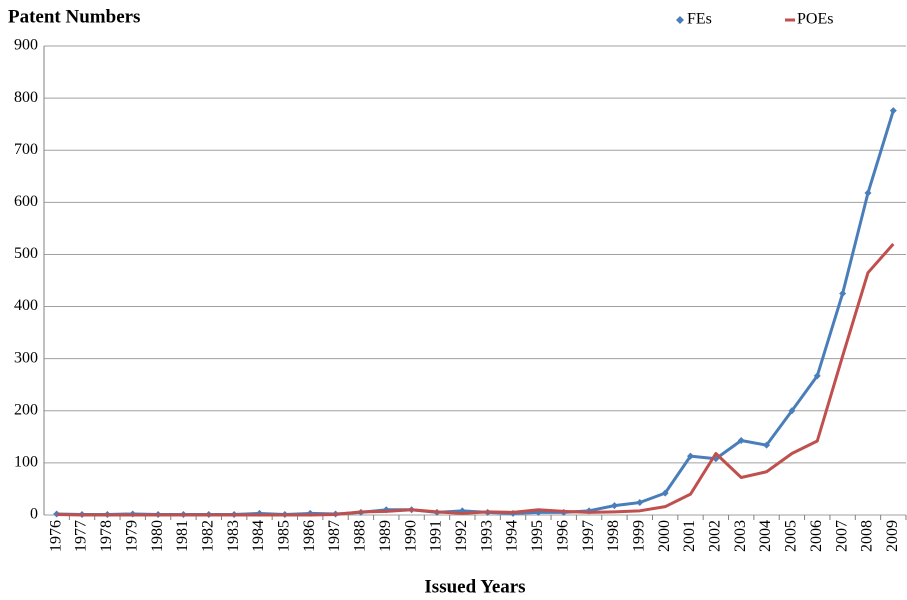 The width and height of the screenshot is (907, 600). What do you see at coordinates (157, 536) in the screenshot?
I see `x-tick-label: 1980` at bounding box center [157, 536].